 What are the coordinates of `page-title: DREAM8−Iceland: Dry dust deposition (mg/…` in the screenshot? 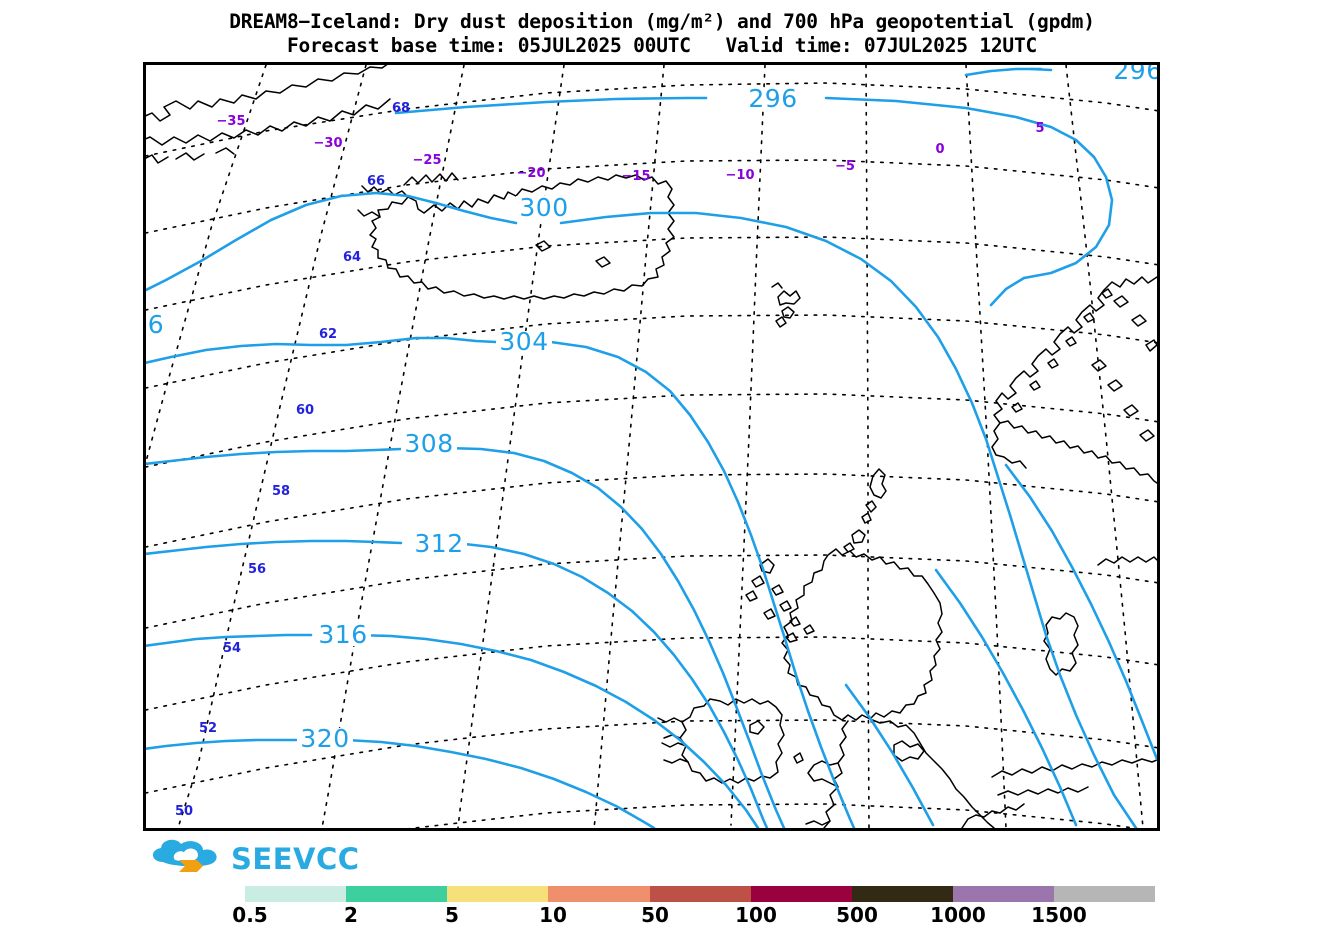 It's located at (662, 34).